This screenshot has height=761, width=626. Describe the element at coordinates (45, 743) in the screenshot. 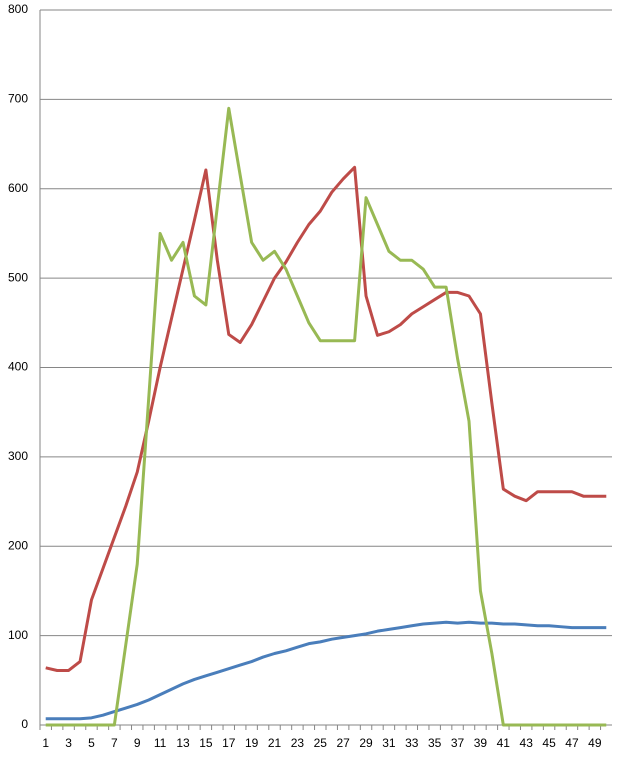

I see `x-tick-label: 1` at that location.